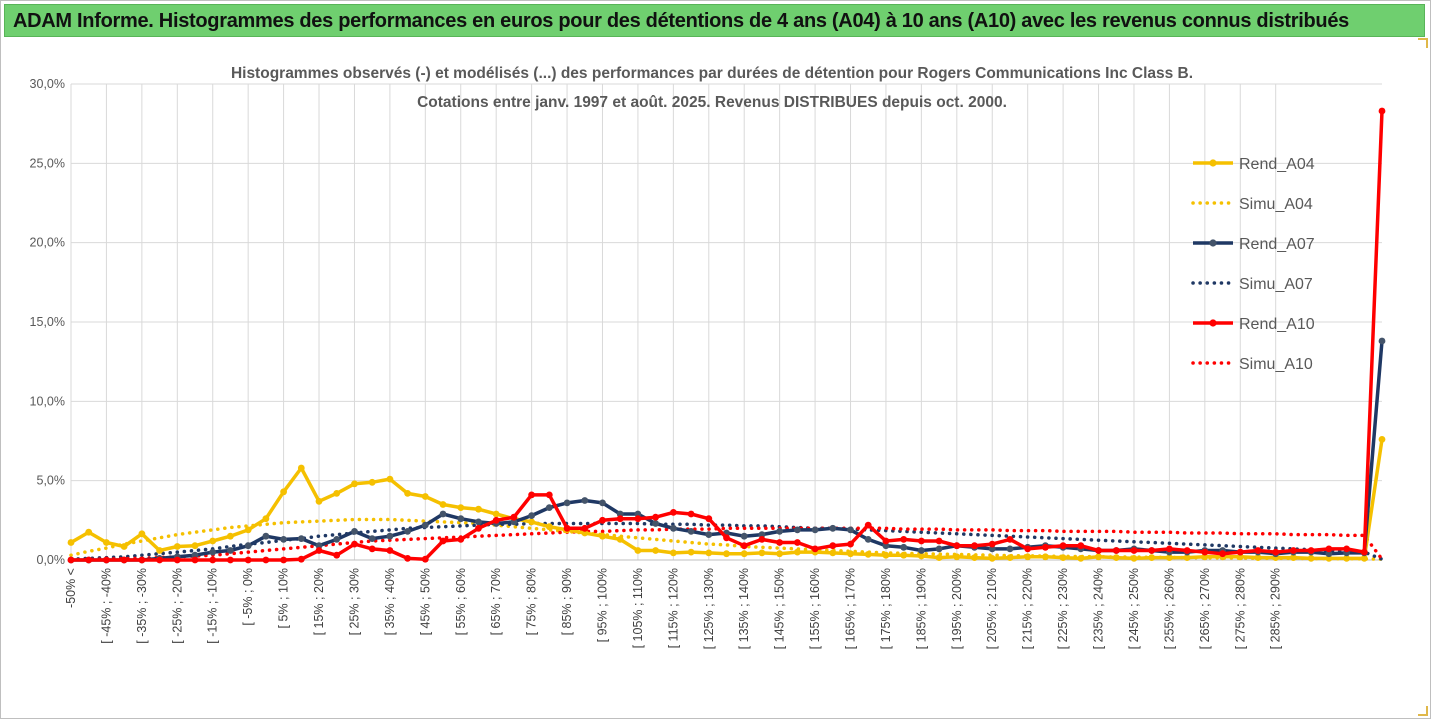 This screenshot has width=1431, height=719. Describe the element at coordinates (1277, 244) in the screenshot. I see `legend-label: Rend_A07` at that location.